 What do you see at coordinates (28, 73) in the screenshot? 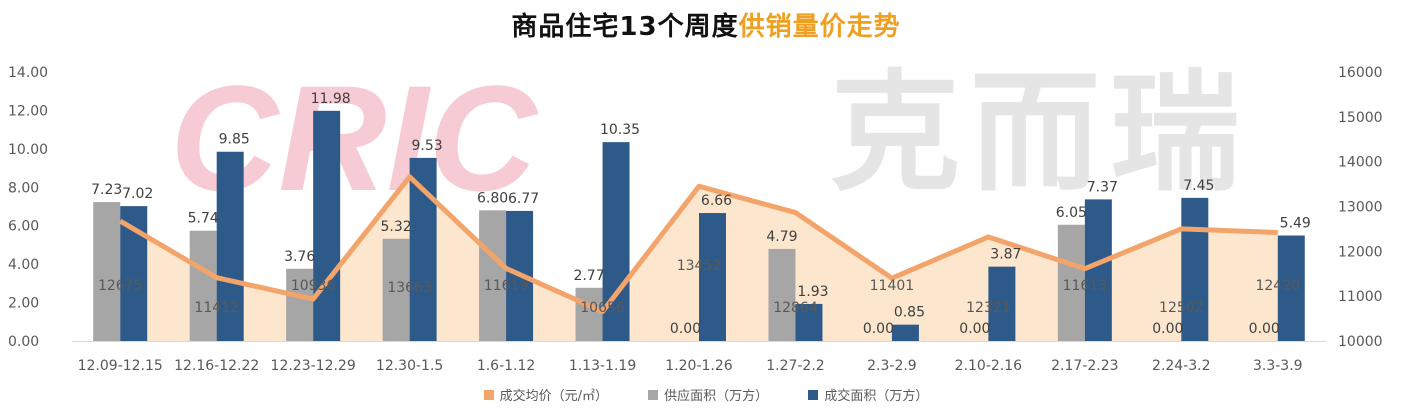
I see `y-left-tick-label: 14.00` at bounding box center [28, 73].